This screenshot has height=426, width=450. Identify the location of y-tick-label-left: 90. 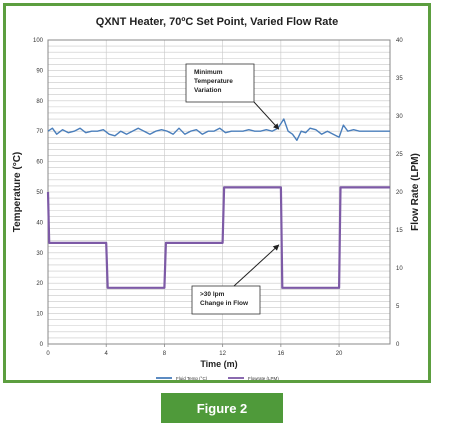
(39, 71).